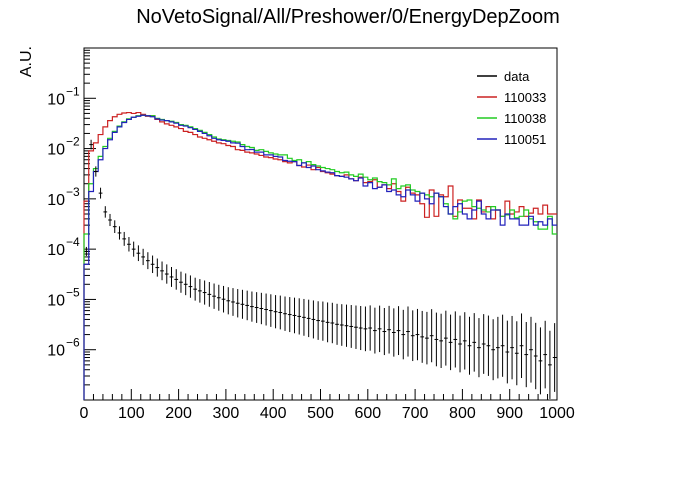 This screenshot has height=477, width=696. What do you see at coordinates (73, 292) in the screenshot?
I see `y-tick-exponent: −5` at bounding box center [73, 292].